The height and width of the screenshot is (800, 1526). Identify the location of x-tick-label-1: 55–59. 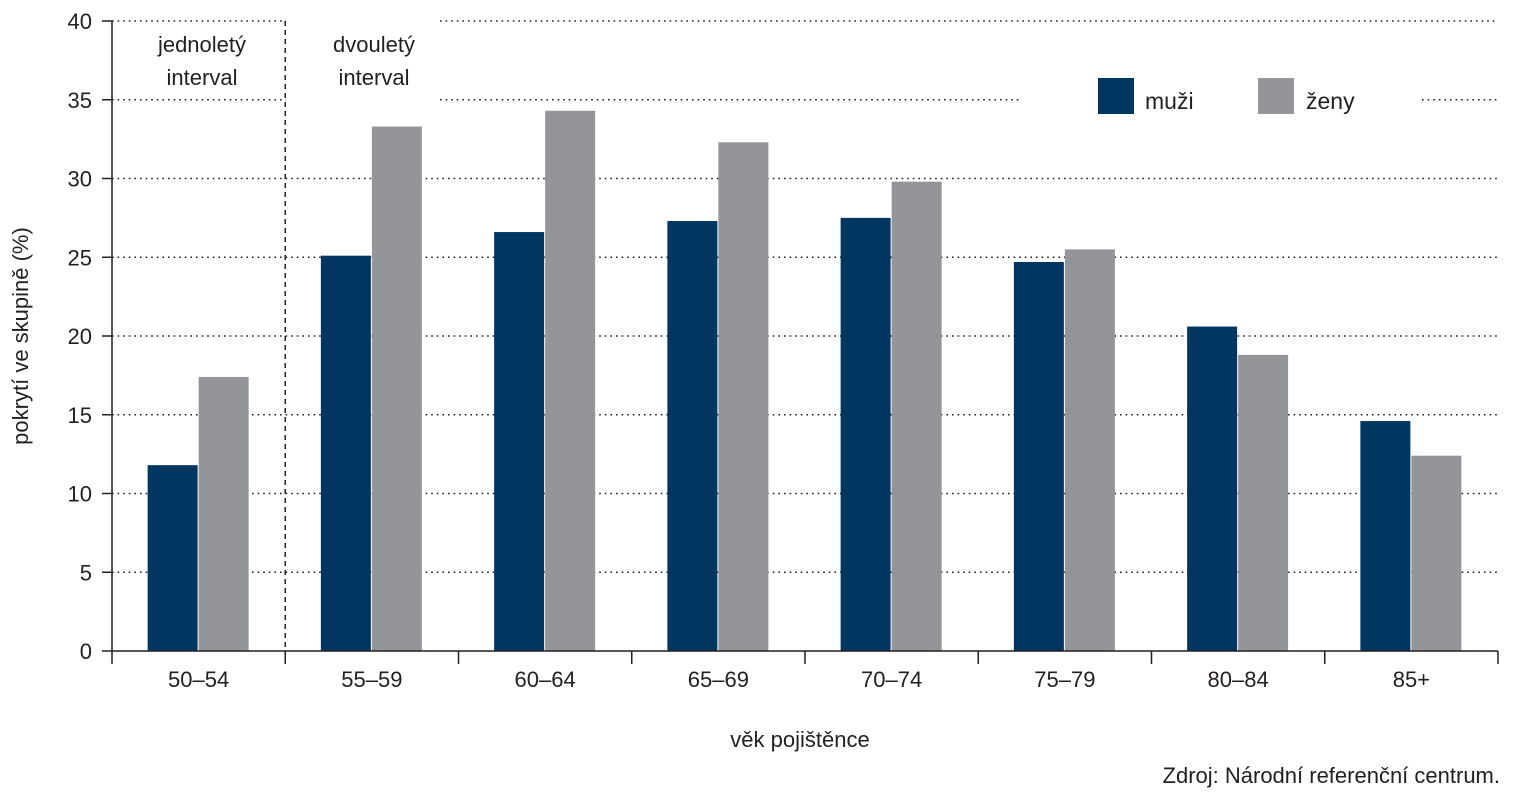
(371, 679).